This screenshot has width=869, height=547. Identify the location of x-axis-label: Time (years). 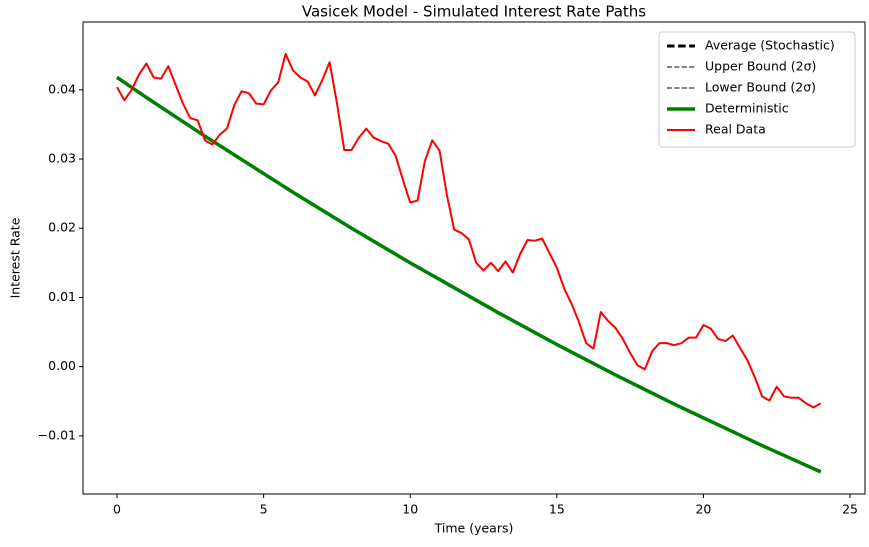
(474, 528).